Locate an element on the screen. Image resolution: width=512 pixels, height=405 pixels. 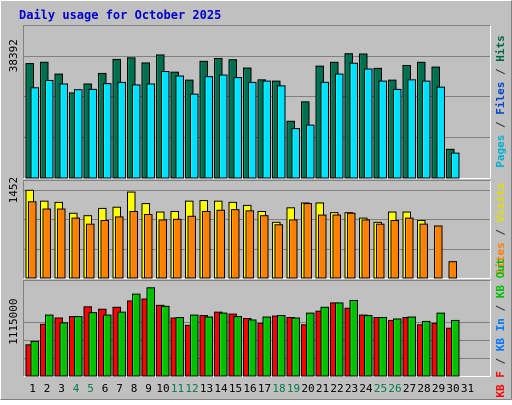
x-tick-label: 23 is located at coordinates (351, 388).